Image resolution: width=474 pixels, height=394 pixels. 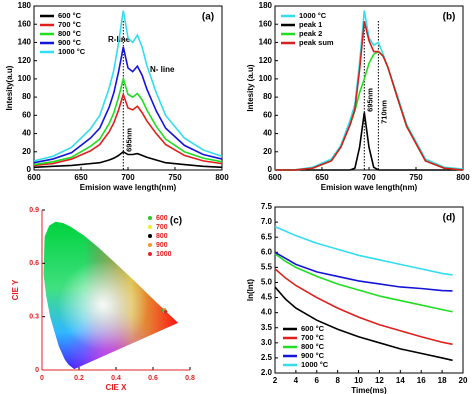 I want to click on x-tick-label: 0.8, so click(x=190, y=378).